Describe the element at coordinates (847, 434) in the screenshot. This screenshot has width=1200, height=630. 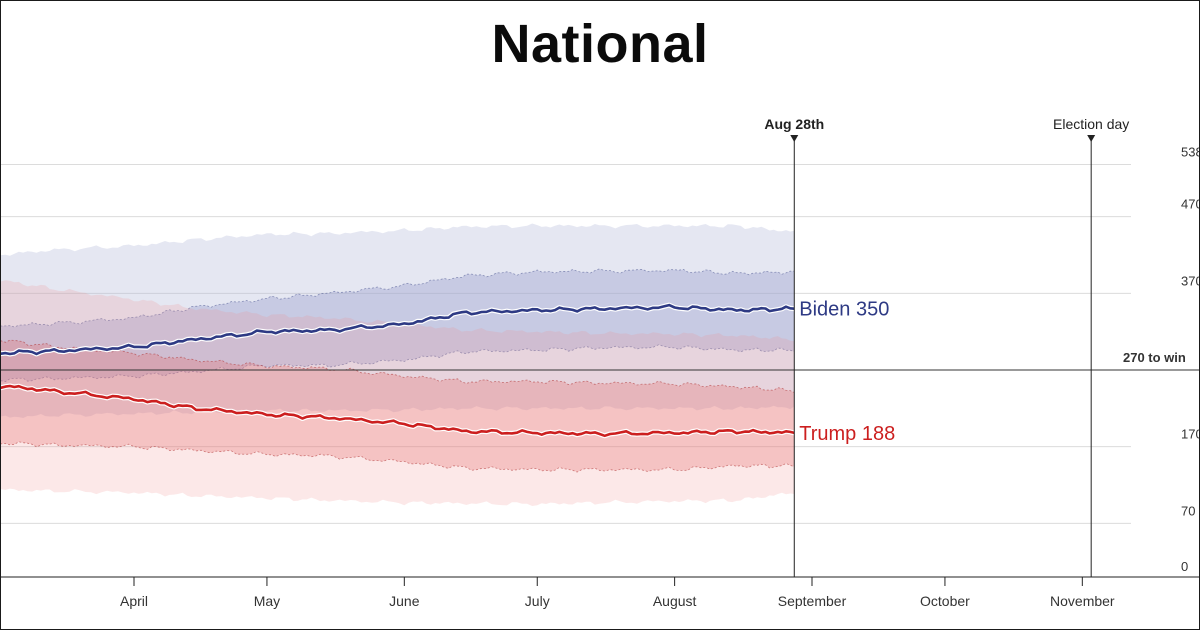
I see `trump-end-label: Trump 188` at that location.